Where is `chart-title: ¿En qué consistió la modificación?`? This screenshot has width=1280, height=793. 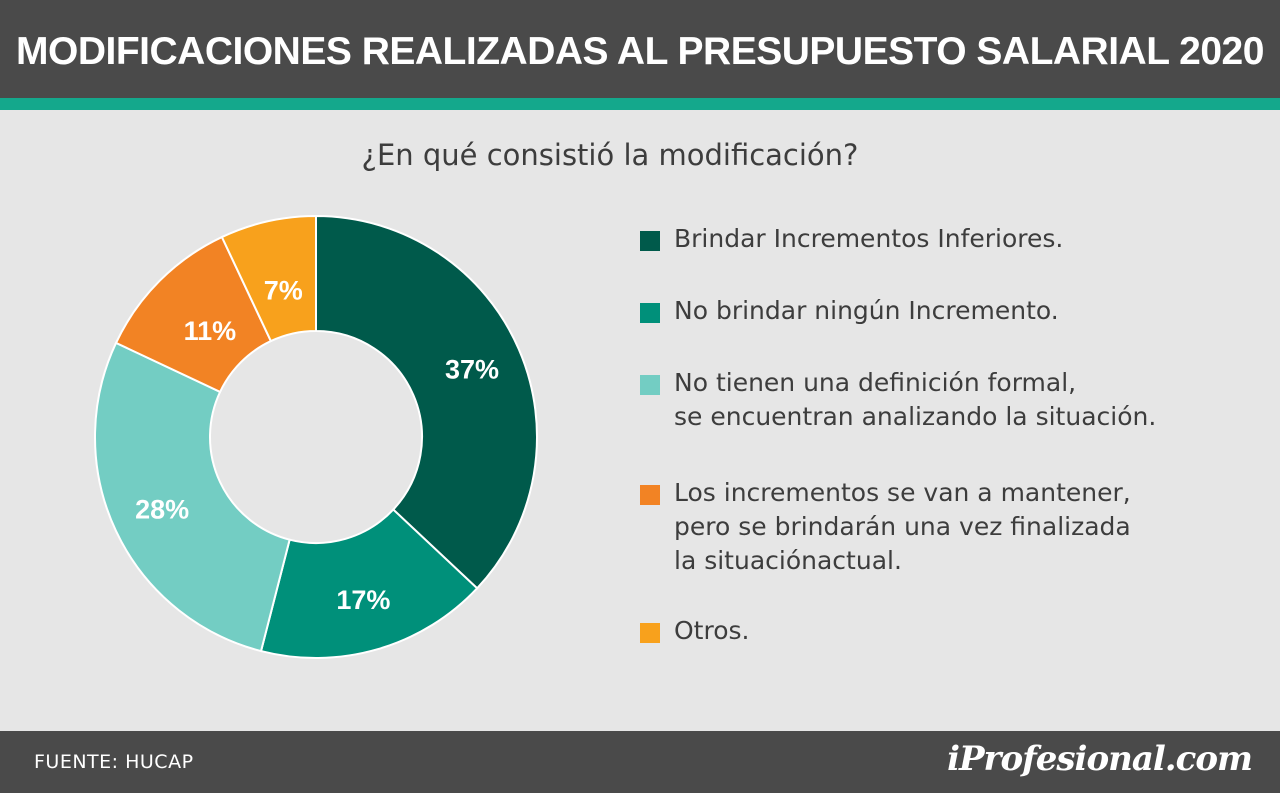 chart-title: ¿En qué consistió la modificación? is located at coordinates (610, 155).